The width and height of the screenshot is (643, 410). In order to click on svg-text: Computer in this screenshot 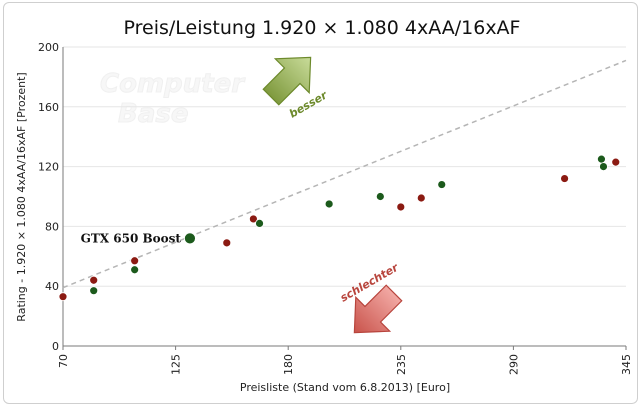, I will do `click(173, 84)`.